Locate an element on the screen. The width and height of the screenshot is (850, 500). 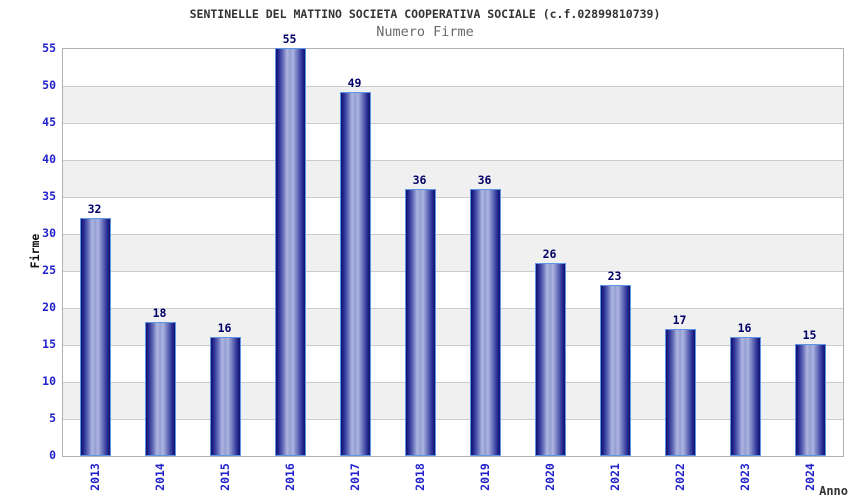
y-tick-label: 35 is located at coordinates (49, 196).